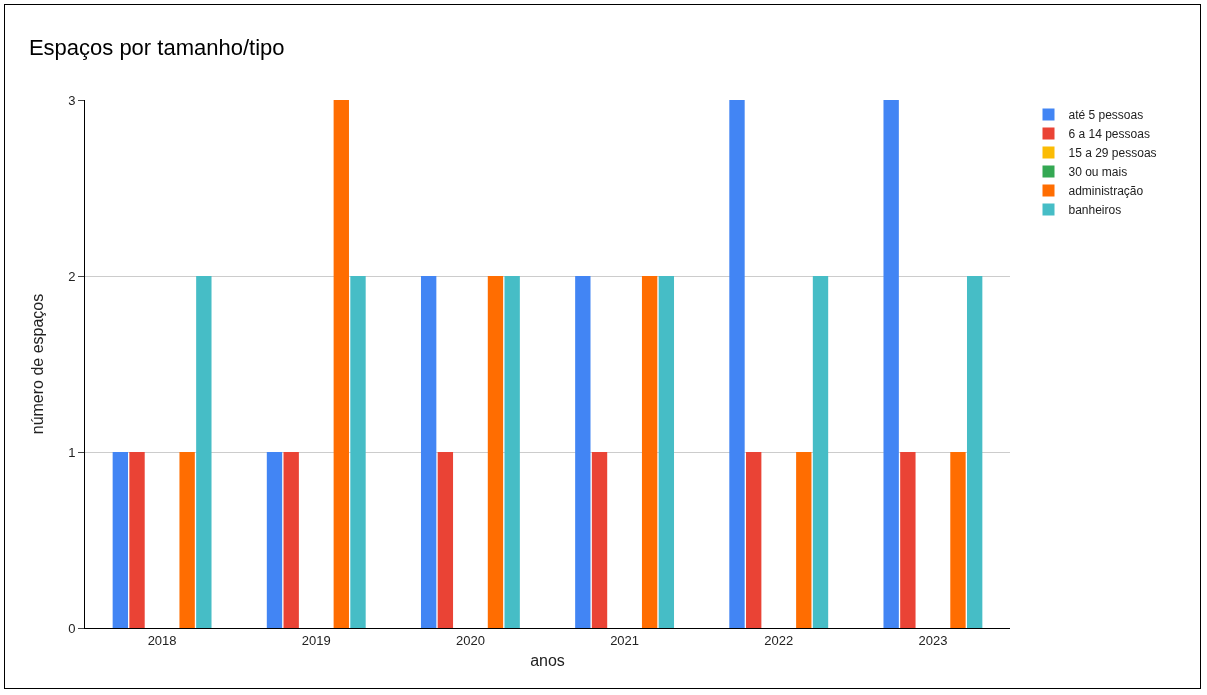 The height and width of the screenshot is (695, 1207). Describe the element at coordinates (156, 47) in the screenshot. I see `chart-title: Espaços por tamanho/tipo` at that location.